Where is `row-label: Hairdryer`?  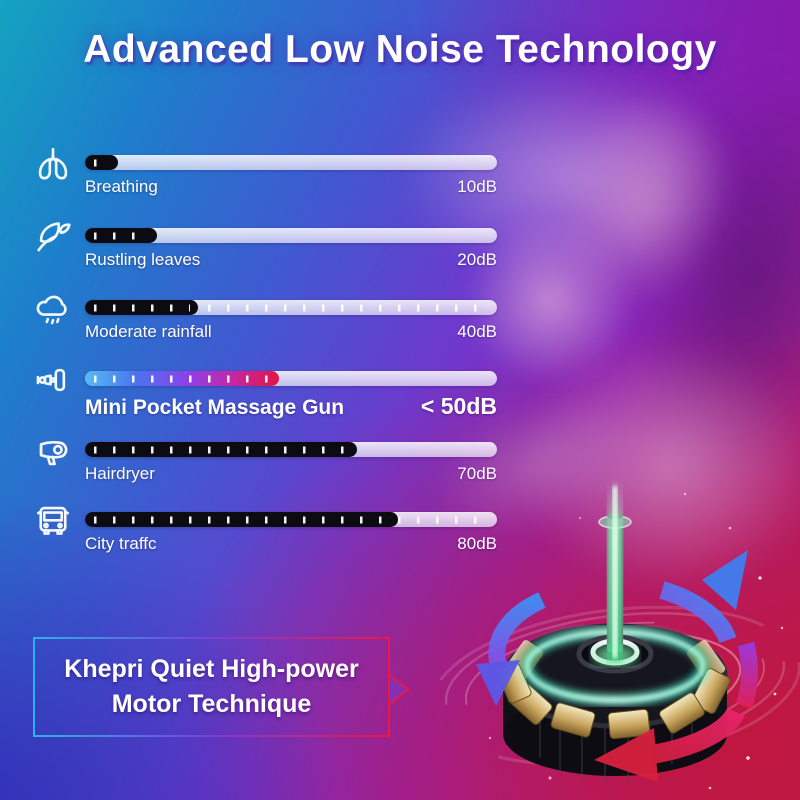
row-label: Hairdryer is located at coordinates (120, 473).